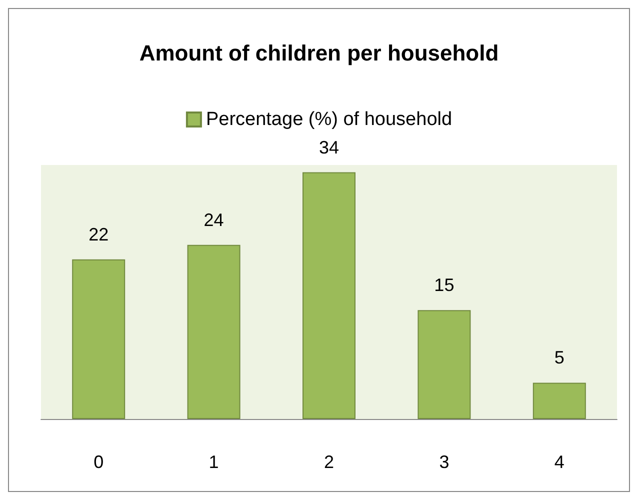 This screenshot has width=639, height=500. What do you see at coordinates (99, 462) in the screenshot?
I see `x-tick-label: 0` at bounding box center [99, 462].